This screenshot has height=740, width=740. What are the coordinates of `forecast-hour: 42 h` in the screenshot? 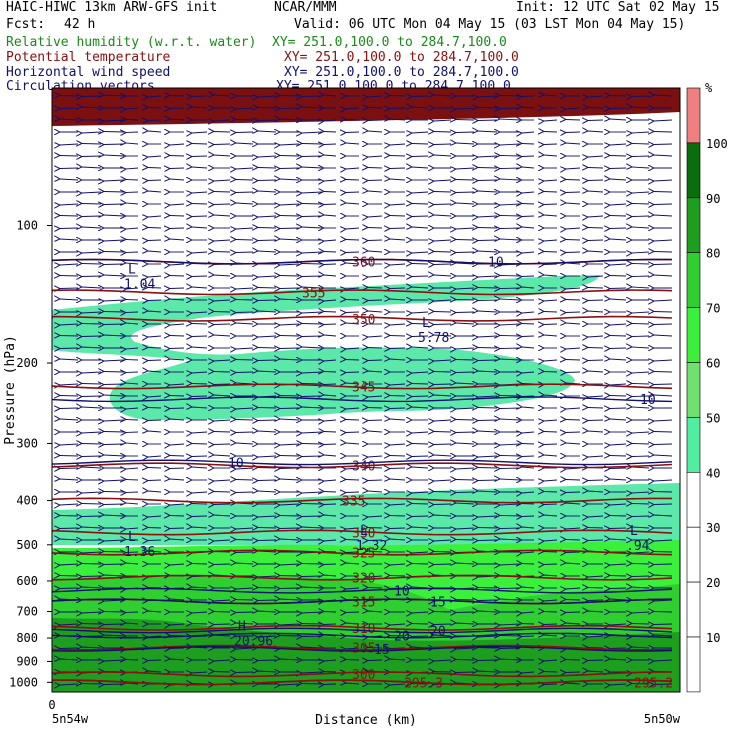 It's located at (80, 24).